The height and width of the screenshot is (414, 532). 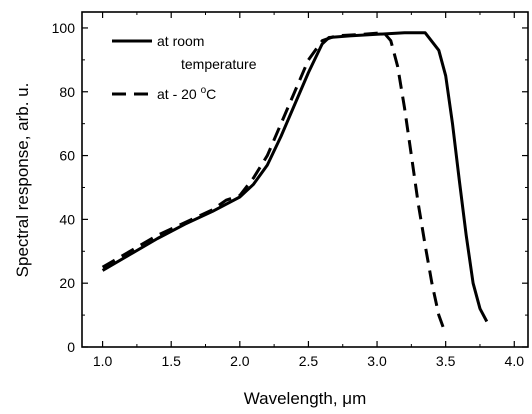 I want to click on legend-label-room-temperature-line1: at room, so click(x=180, y=41).